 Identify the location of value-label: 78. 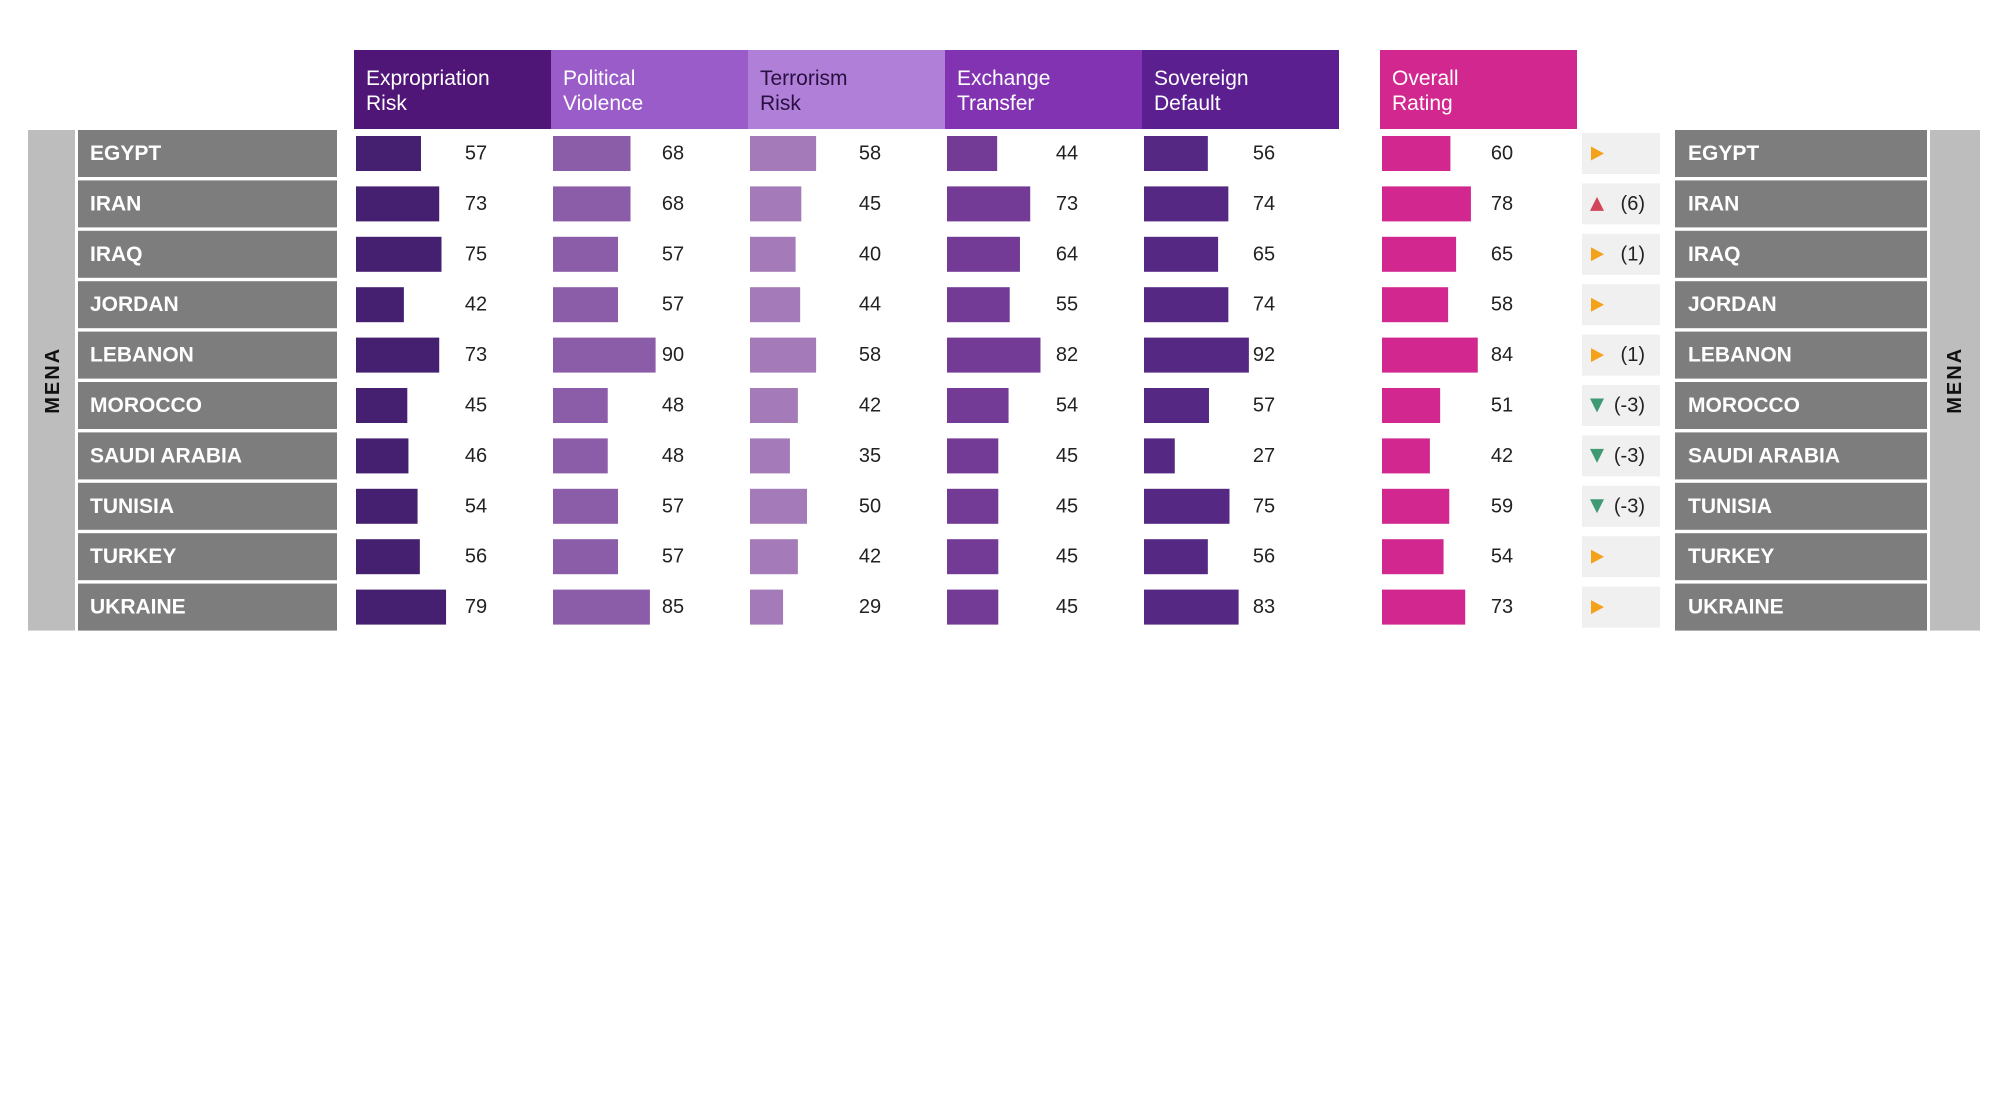
(1502, 204).